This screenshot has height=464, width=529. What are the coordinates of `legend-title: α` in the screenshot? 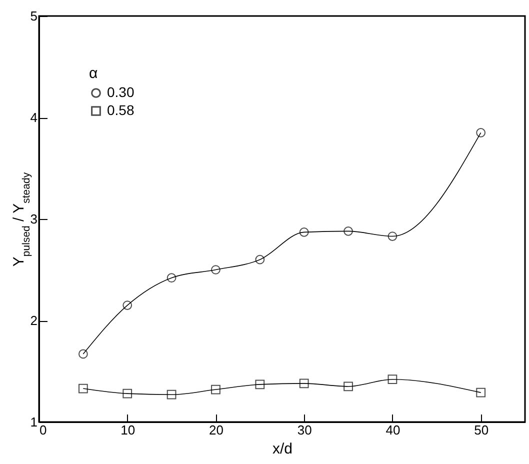 It's located at (93, 73).